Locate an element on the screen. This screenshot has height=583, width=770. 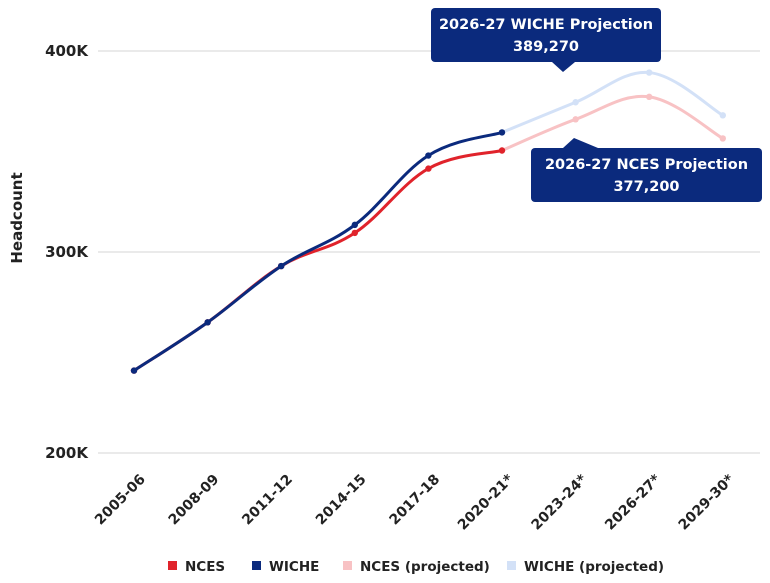
y-tick-label: 300K is located at coordinates (67, 252).